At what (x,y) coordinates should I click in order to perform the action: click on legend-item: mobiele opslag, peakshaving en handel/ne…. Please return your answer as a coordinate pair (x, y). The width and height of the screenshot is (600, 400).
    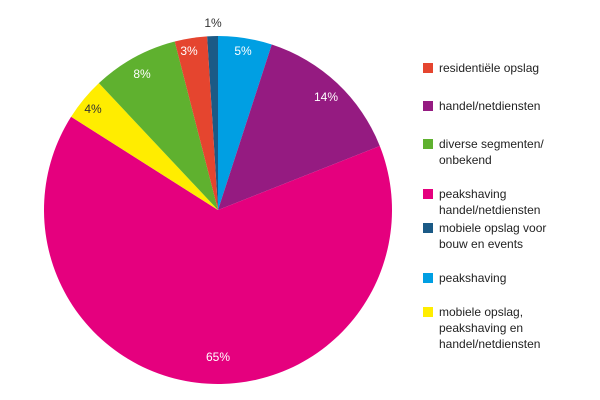
    Looking at the image, I should click on (481, 328).